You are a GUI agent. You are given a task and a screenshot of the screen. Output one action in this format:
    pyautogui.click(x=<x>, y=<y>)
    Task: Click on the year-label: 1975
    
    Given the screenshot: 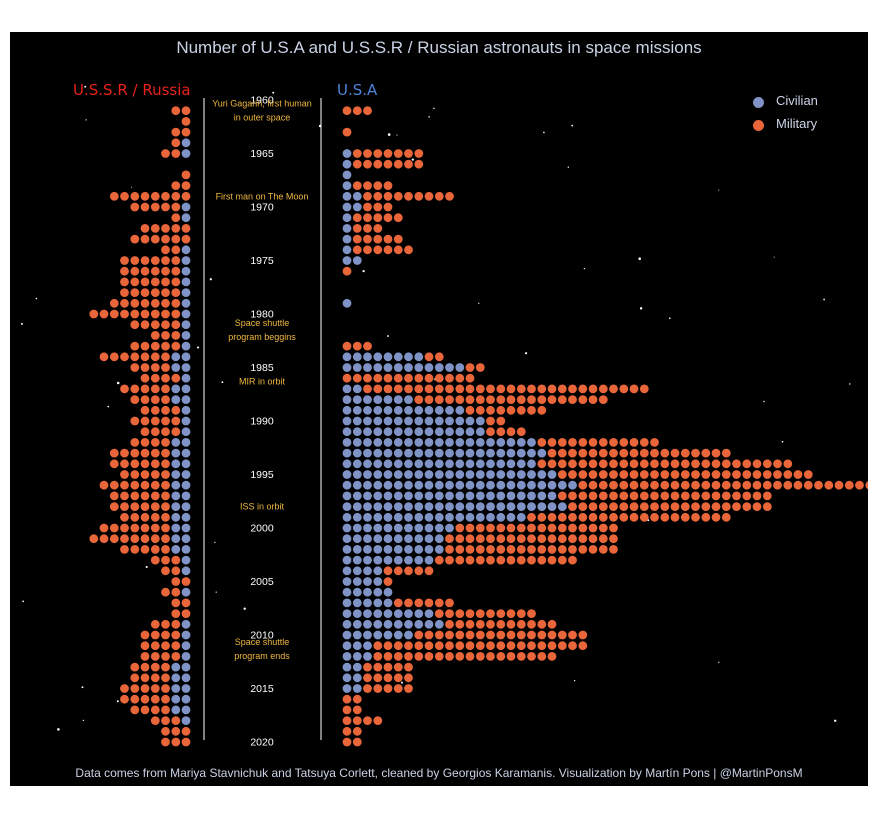 What is the action you would take?
    pyautogui.click(x=262, y=261)
    